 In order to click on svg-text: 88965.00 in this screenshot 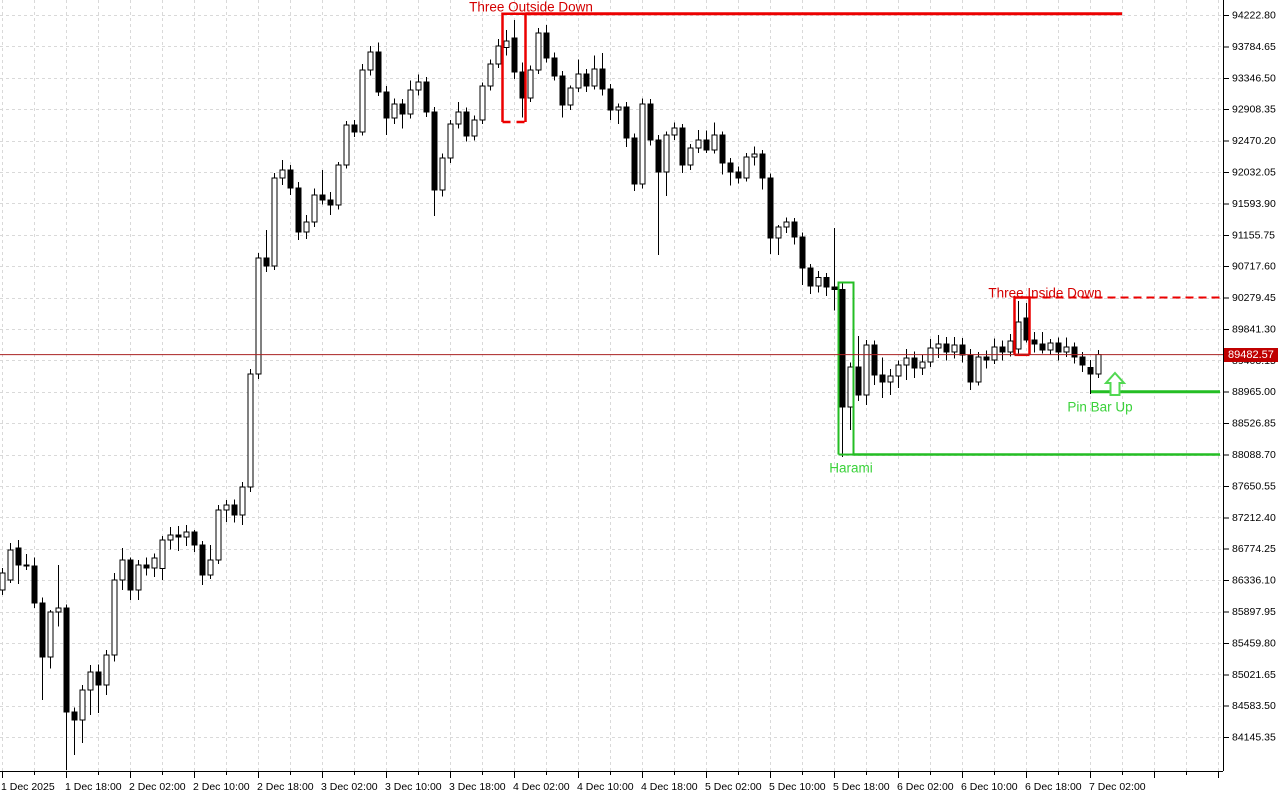, I will do `click(1254, 392)`.